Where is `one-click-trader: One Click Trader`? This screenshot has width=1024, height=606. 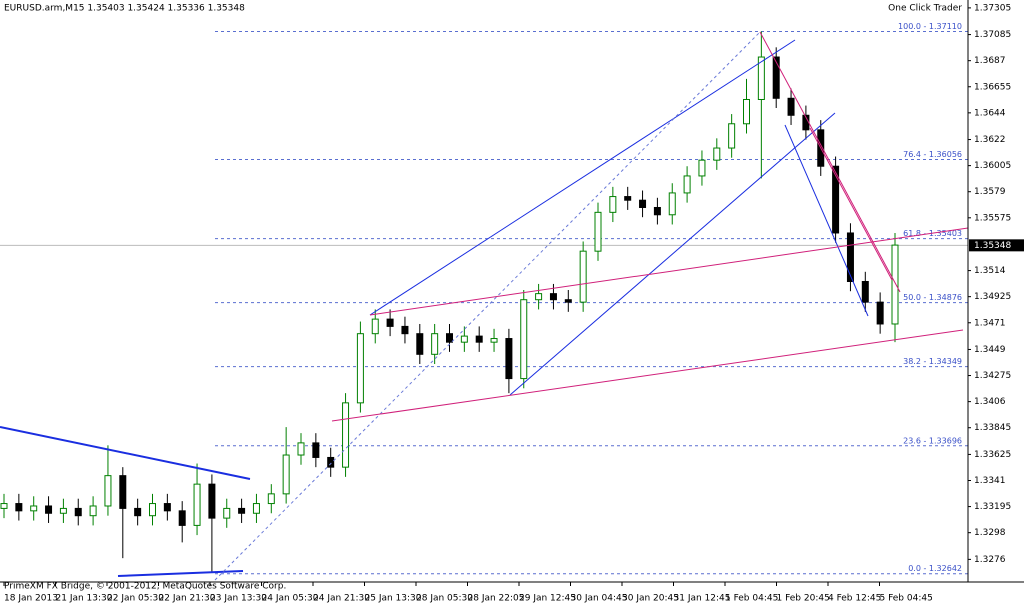
one-click-trader: One Click Trader is located at coordinates (925, 9).